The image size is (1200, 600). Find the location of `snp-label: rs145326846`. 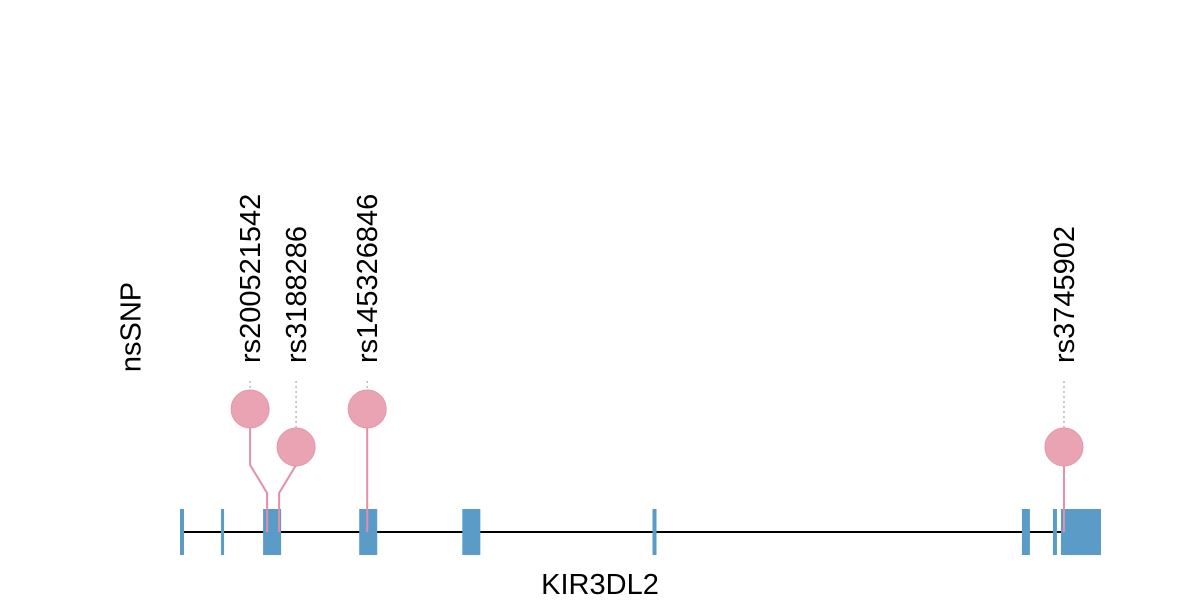

snp-label: rs145326846 is located at coordinates (368, 278).